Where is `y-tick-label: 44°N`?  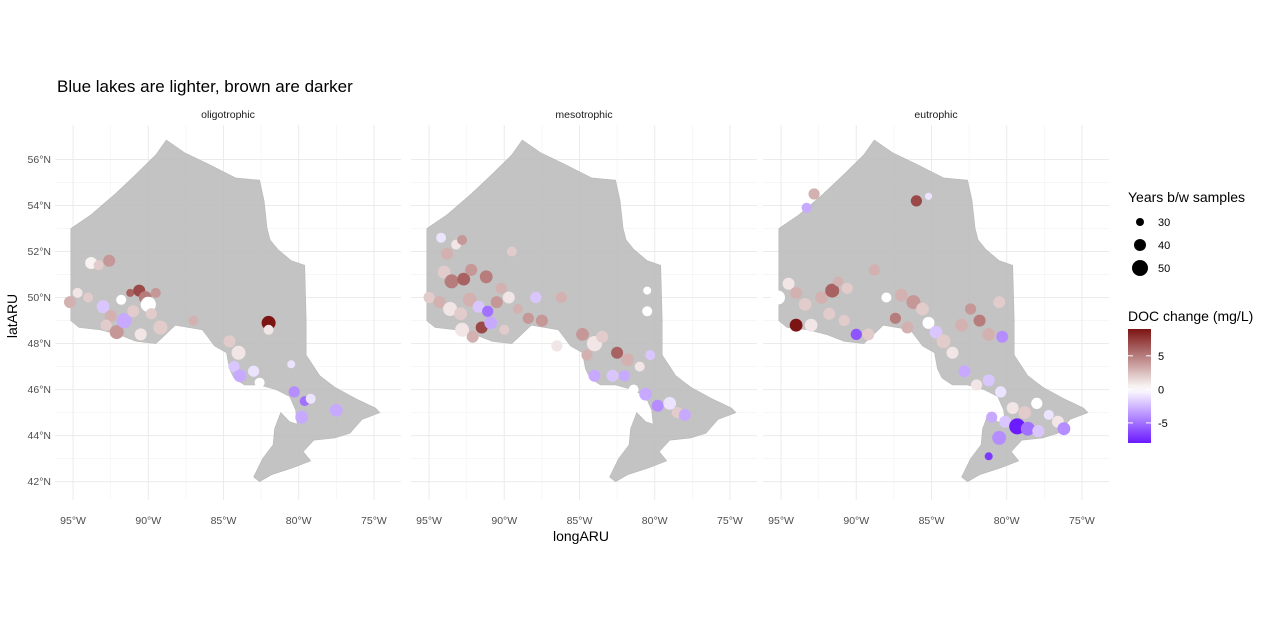 y-tick-label: 44°N is located at coordinates (39, 436).